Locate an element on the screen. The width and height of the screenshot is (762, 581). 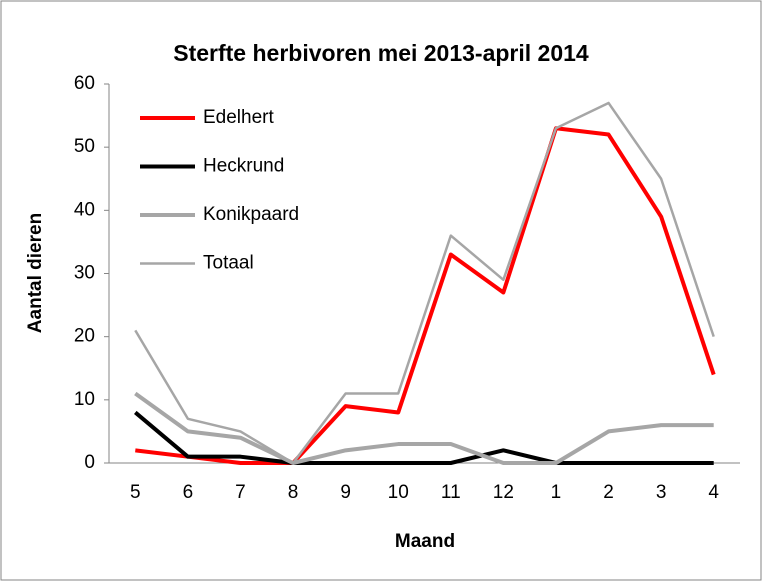
legend-label: Edelhert is located at coordinates (238, 117).